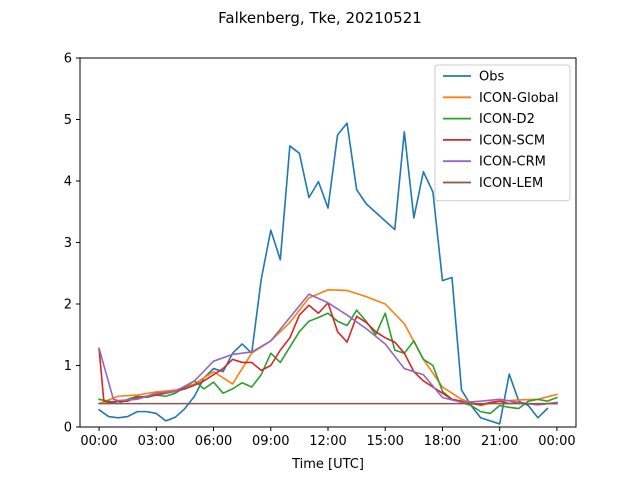 This screenshot has height=480, width=640. What do you see at coordinates (68, 59) in the screenshot?
I see `y-tick-label-6: 6` at bounding box center [68, 59].